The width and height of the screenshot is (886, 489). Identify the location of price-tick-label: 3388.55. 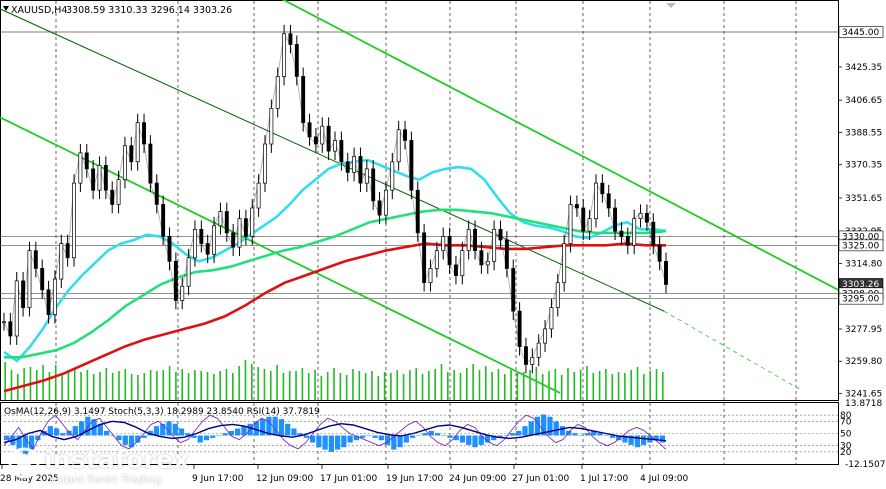
(863, 133).